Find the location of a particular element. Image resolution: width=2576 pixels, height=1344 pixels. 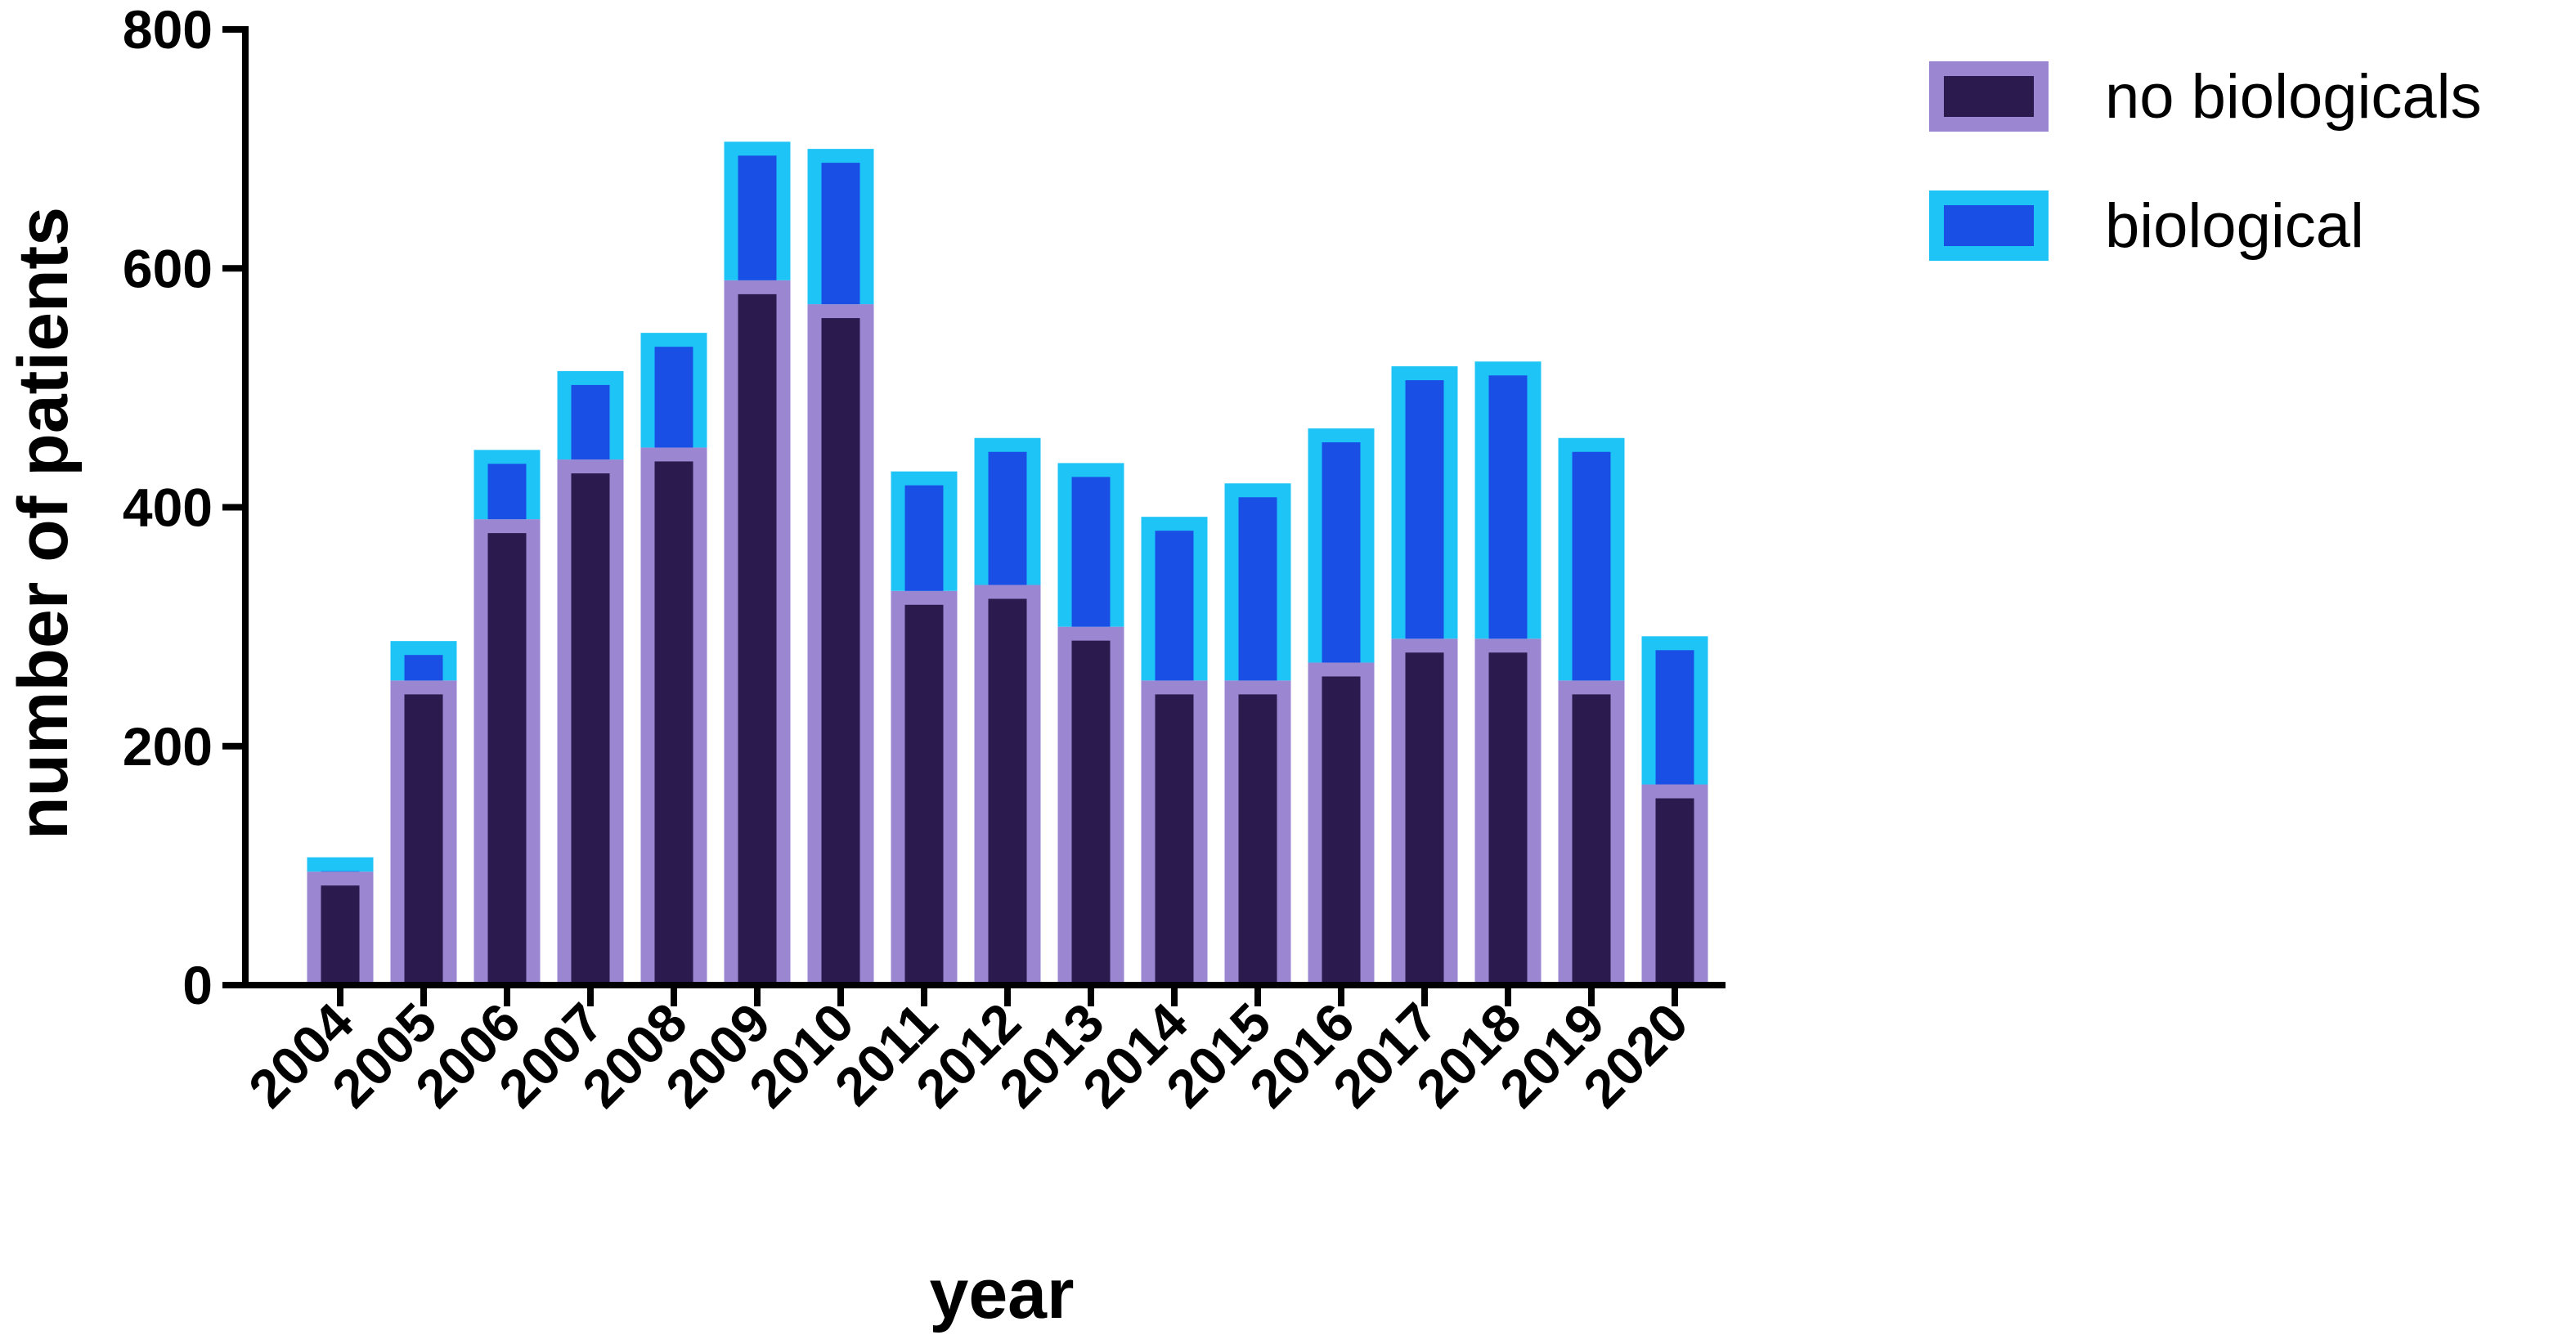

bar-biological-2005 is located at coordinates (424, 668).